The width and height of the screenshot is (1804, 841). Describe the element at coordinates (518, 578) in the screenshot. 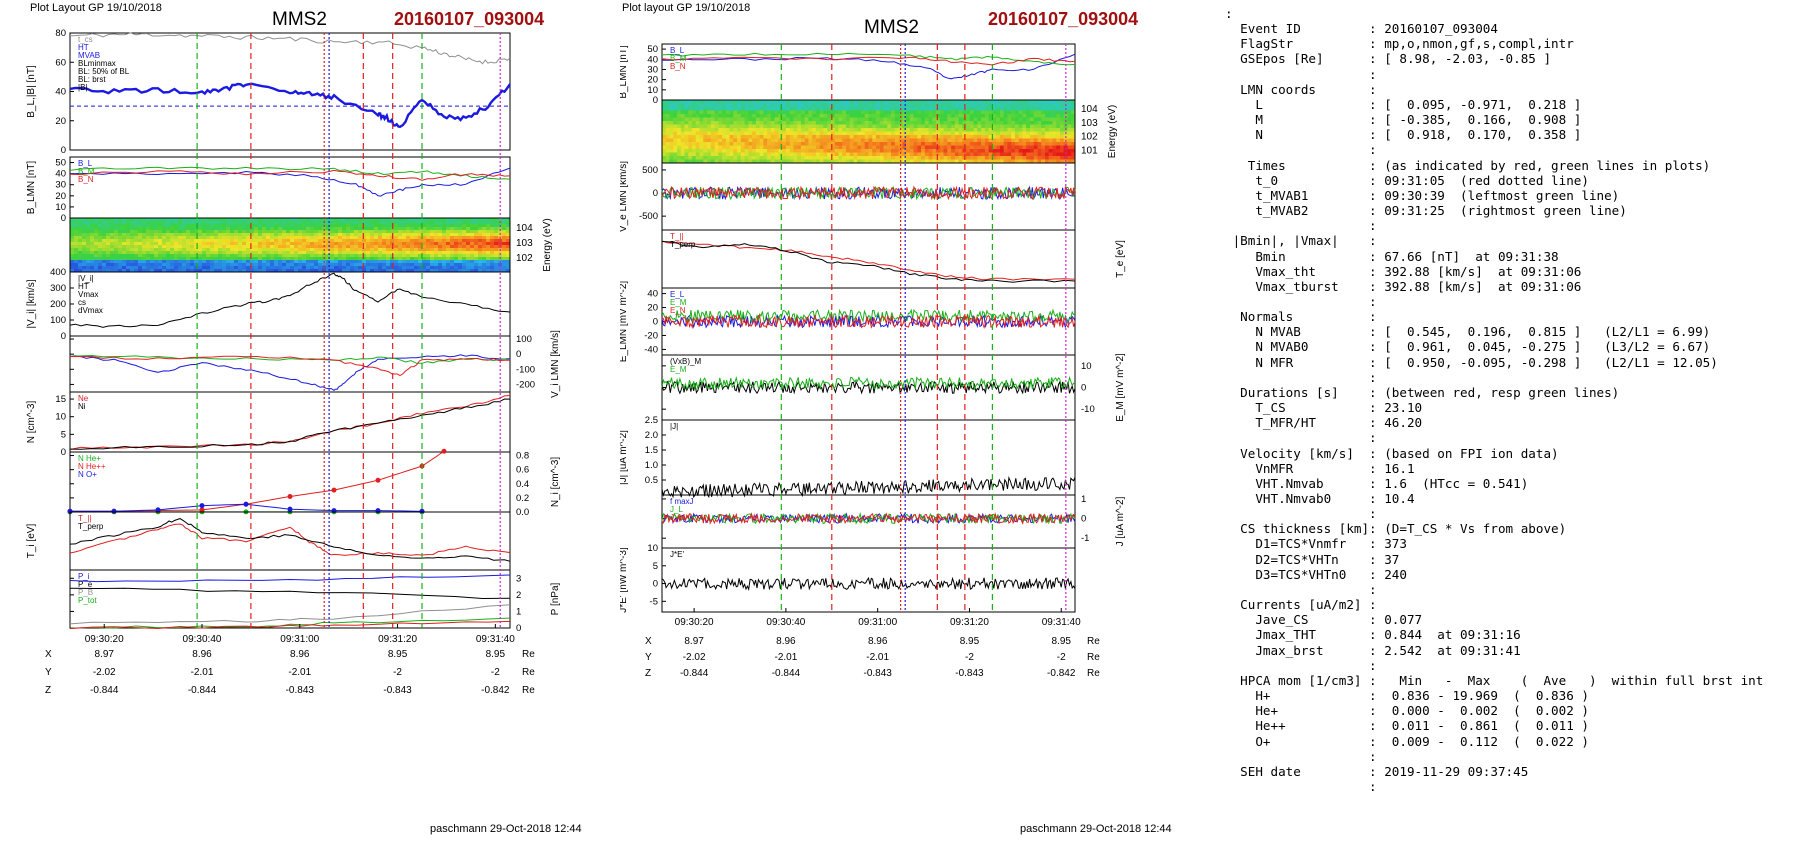

I see `left-ytick-label: 3` at that location.